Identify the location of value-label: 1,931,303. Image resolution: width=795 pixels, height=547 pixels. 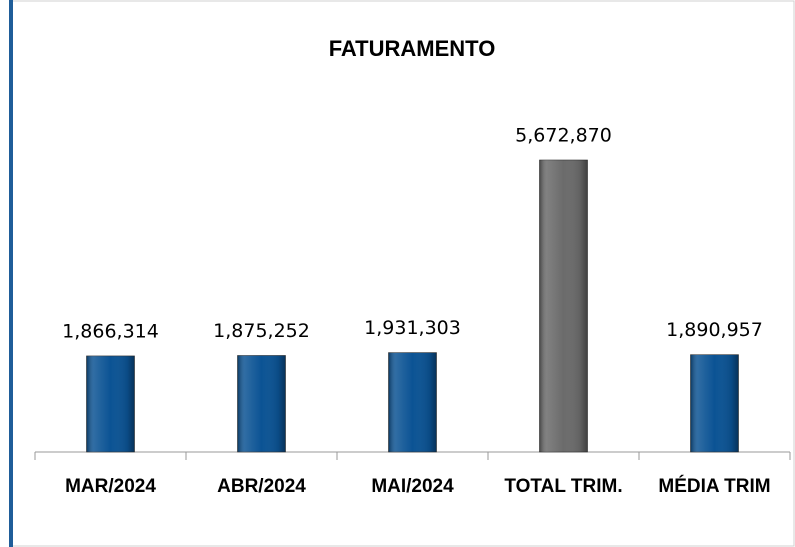
(412, 328).